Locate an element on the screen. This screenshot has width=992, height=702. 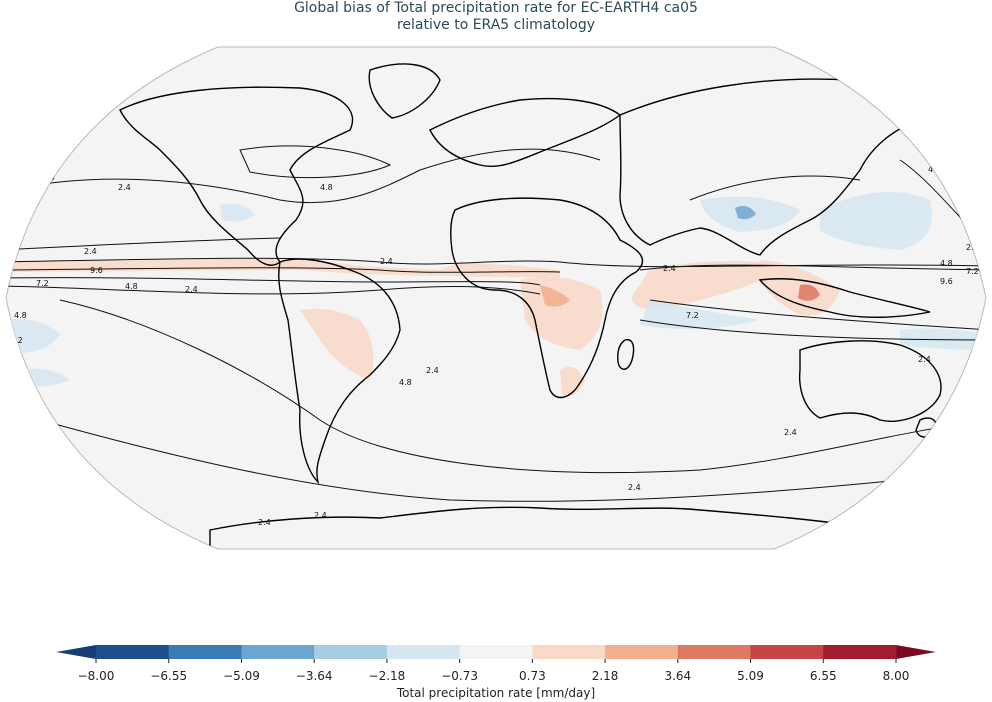
madagascar-coast is located at coordinates (626, 354).